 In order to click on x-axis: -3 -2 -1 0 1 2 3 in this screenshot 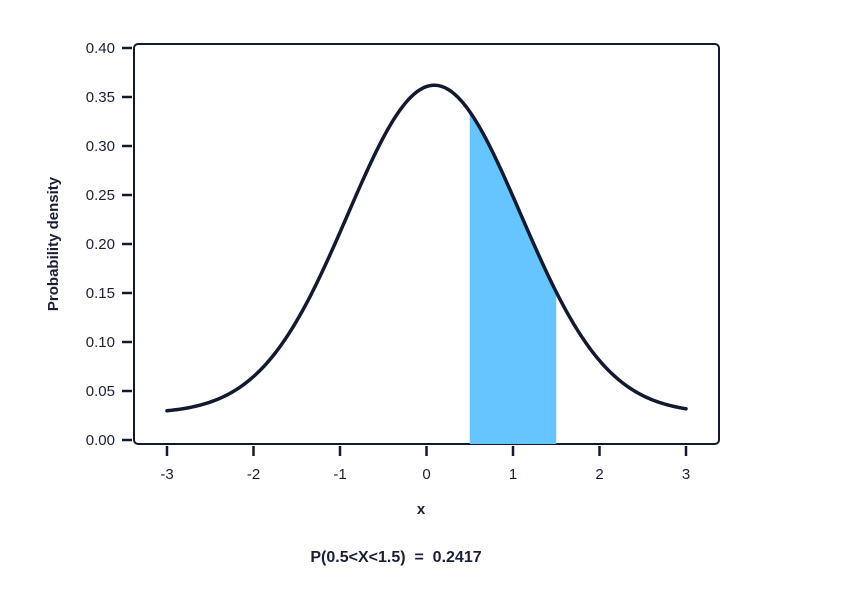, I will do `click(425, 464)`.